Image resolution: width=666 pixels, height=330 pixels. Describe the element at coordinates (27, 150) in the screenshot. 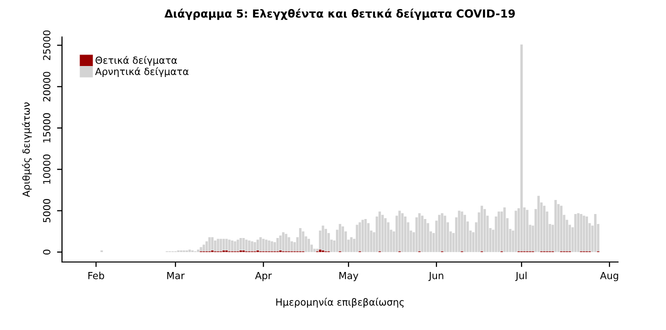

I see `y-axis-title: Αριθμός δειγμάτων` at that location.